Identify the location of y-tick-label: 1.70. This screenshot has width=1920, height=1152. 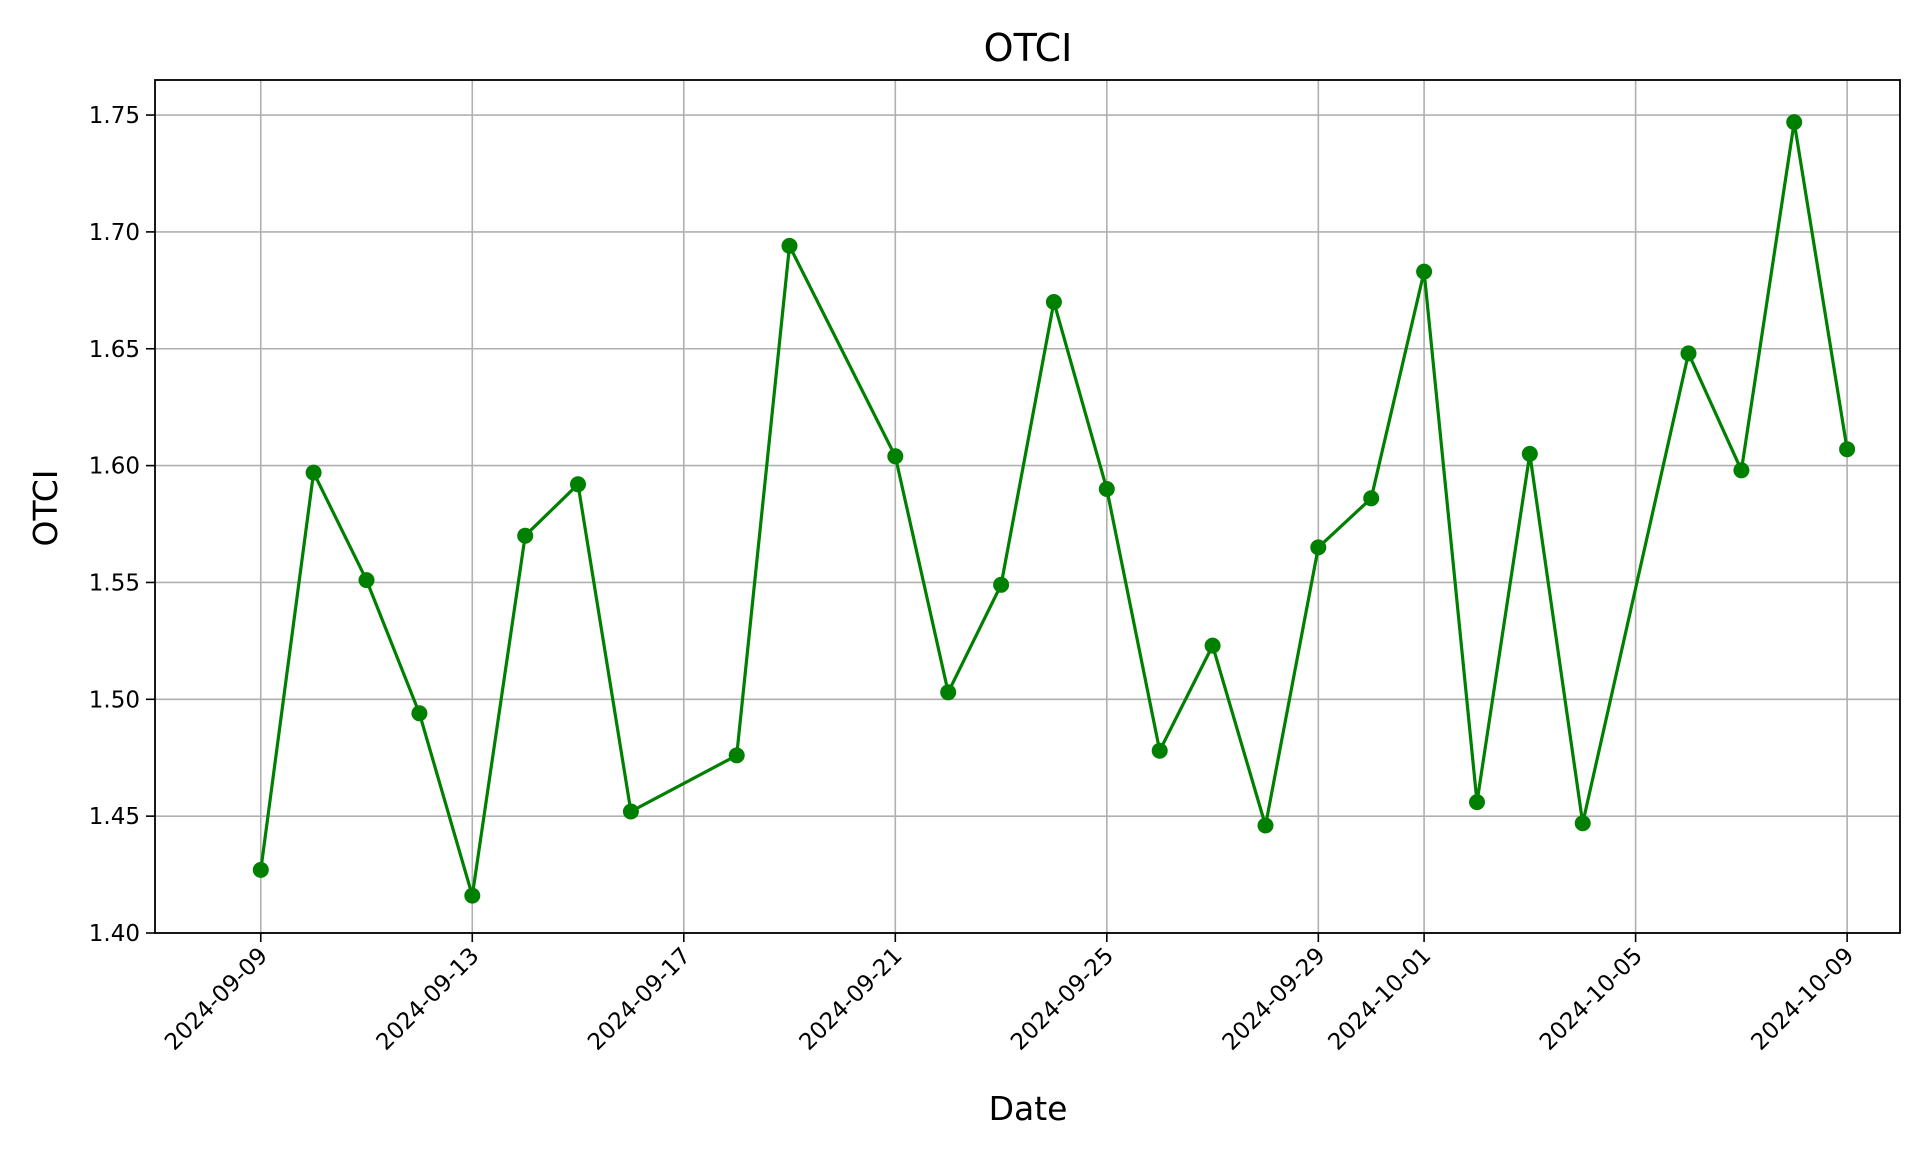
(114, 233).